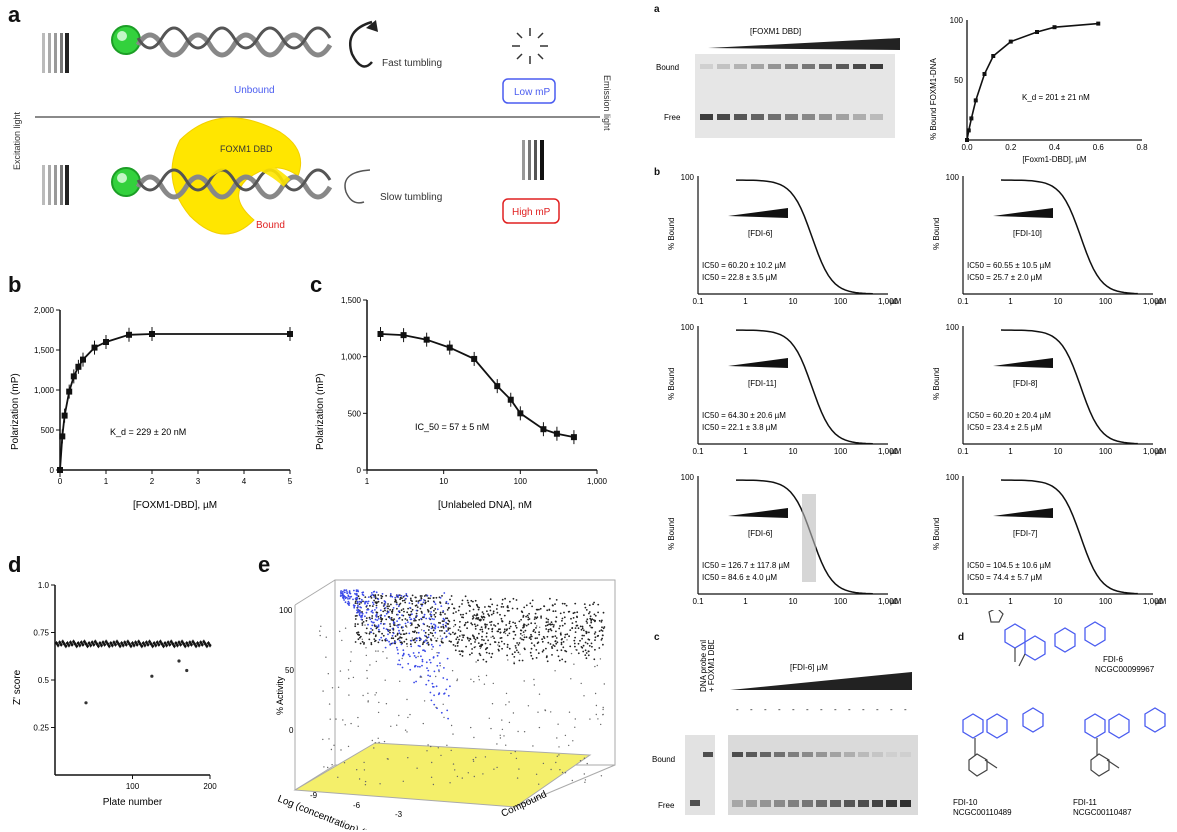 The width and height of the screenshot is (1177, 832). Describe the element at coordinates (179, 661) in the screenshot. I see `z-outlier` at that location.